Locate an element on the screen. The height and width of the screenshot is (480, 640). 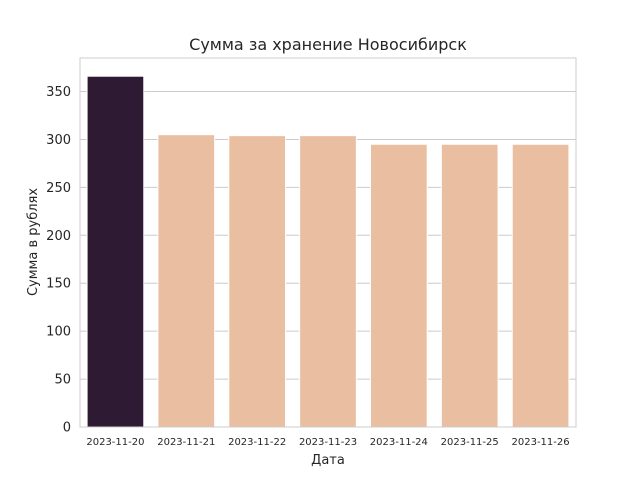
y-tick-label: 50 is located at coordinates (62, 380).